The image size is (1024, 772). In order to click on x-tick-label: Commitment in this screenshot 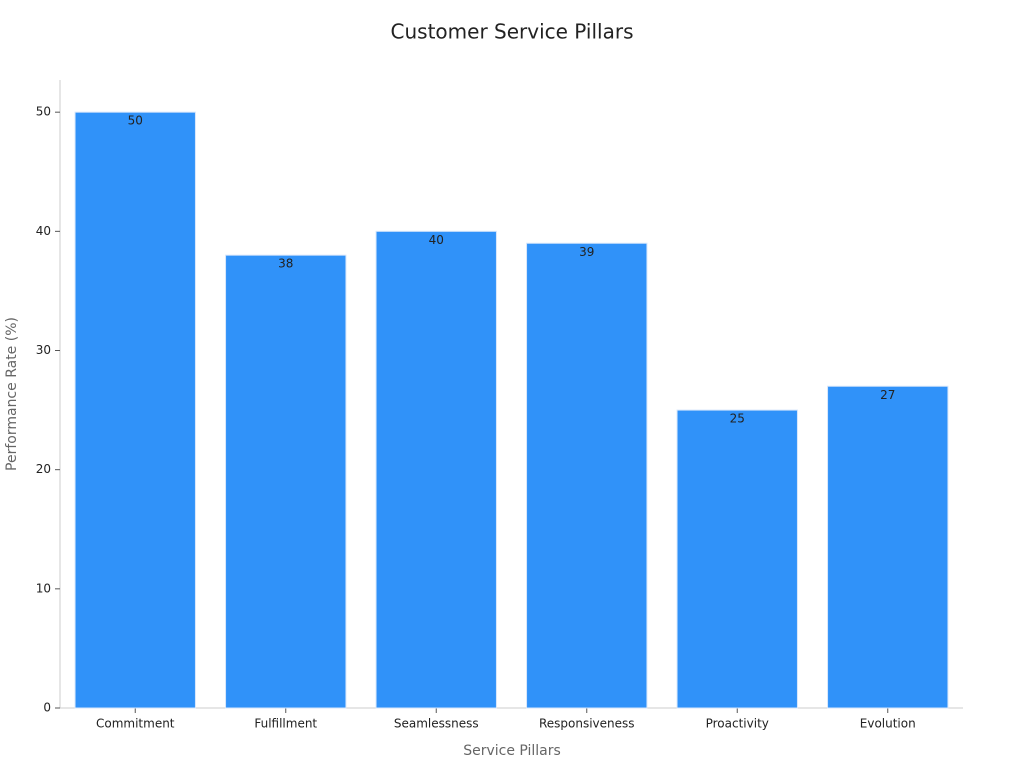, I will do `click(135, 724)`.